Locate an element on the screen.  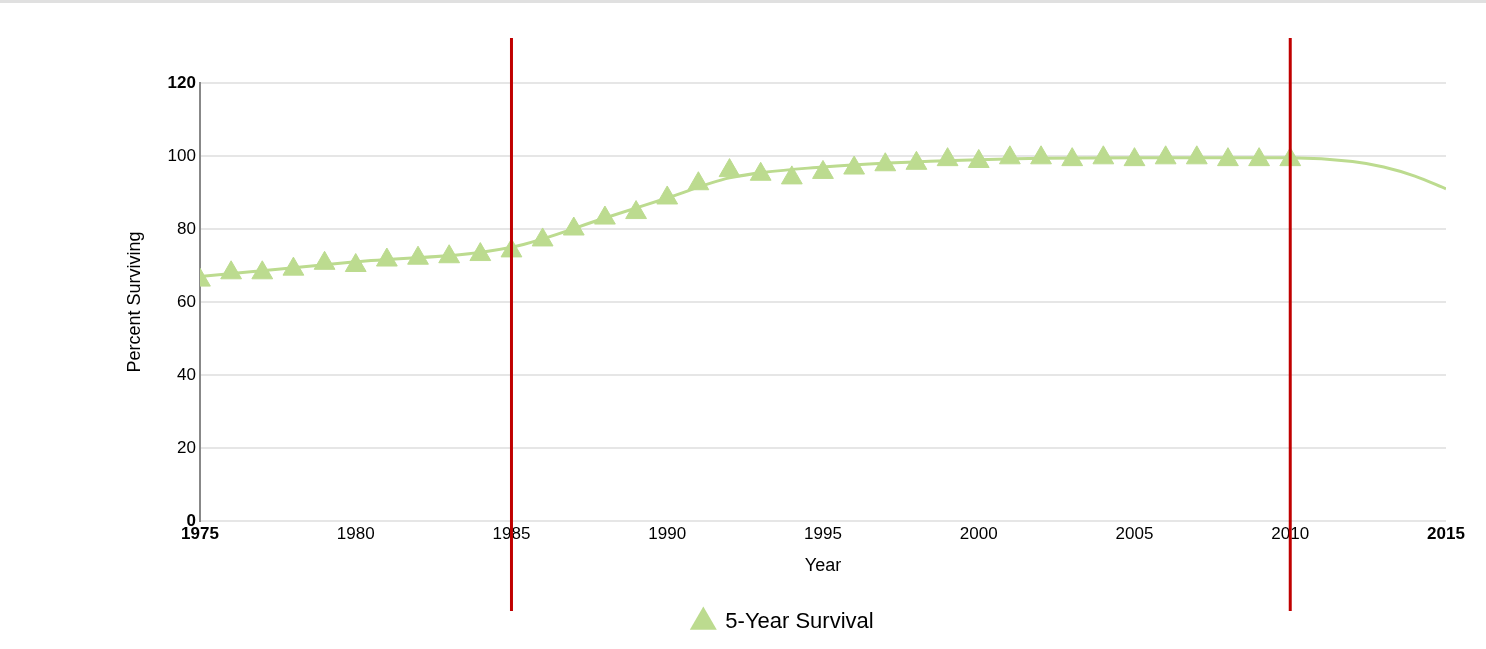
y-tick-label: 20 is located at coordinates (186, 447).